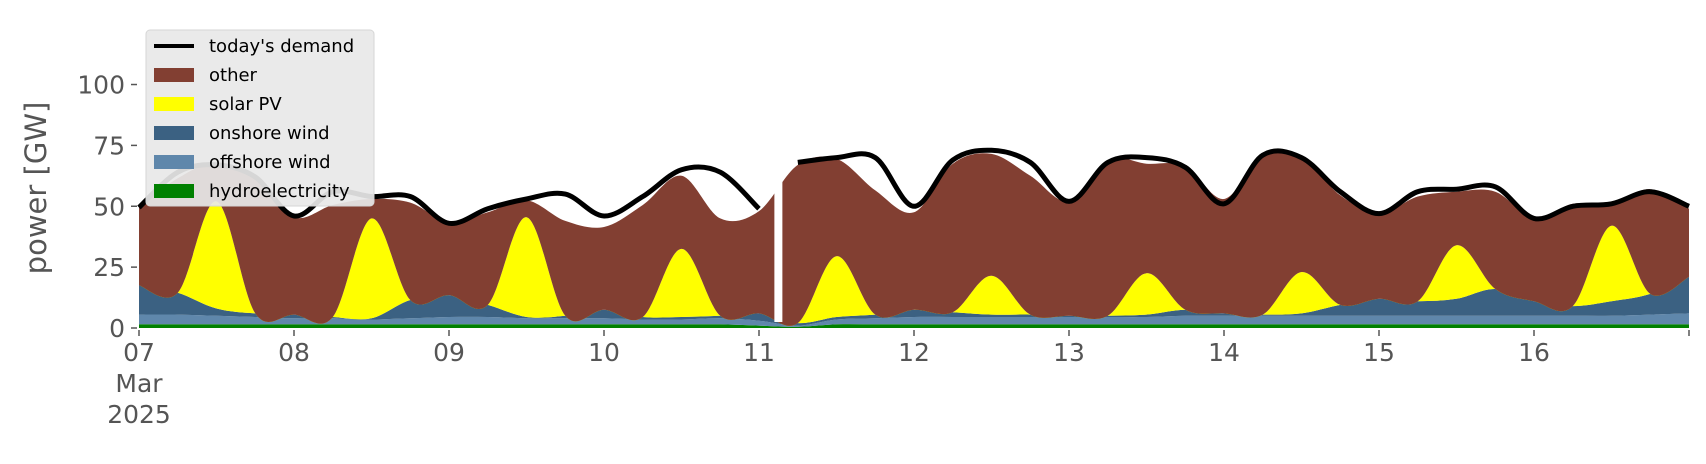 Image resolution: width=1706 pixels, height=464 pixels. What do you see at coordinates (174, 162) in the screenshot?
I see `legend-swatch-offshore-wind` at bounding box center [174, 162].